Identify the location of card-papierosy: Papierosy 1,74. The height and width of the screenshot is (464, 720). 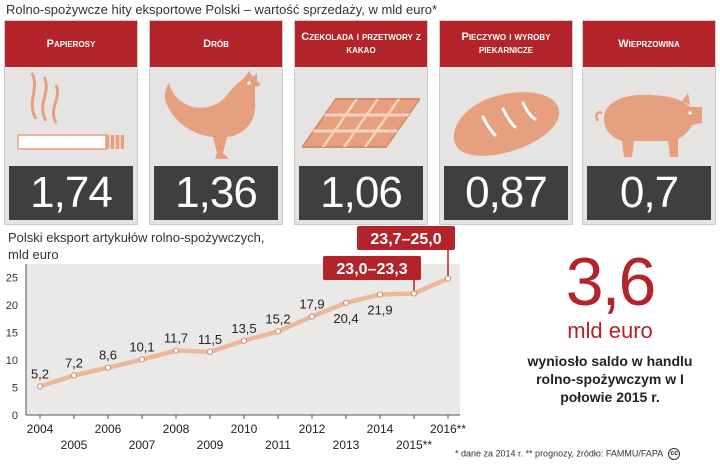
(71, 122).